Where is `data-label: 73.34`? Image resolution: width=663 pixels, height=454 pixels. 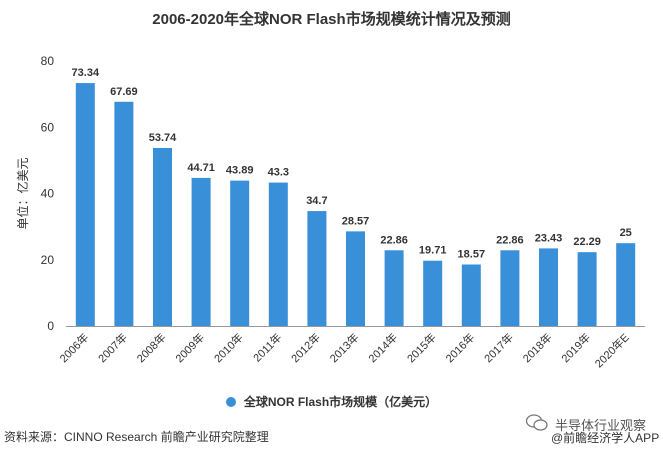 data-label: 73.34 is located at coordinates (86, 73).